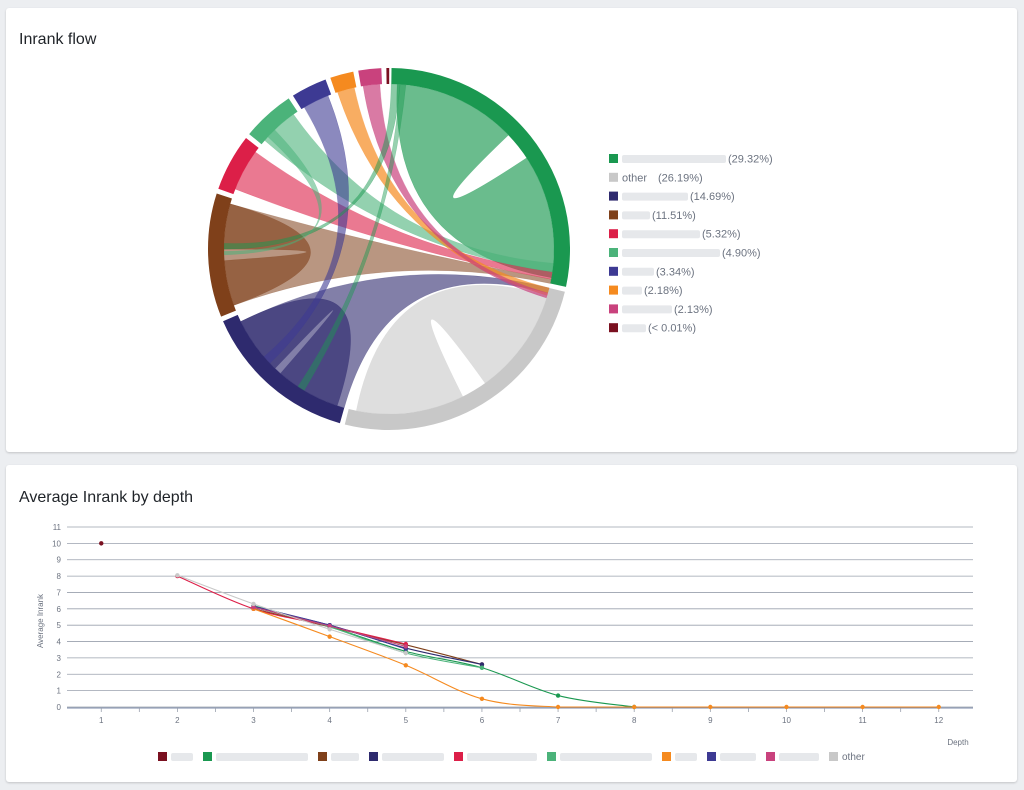  What do you see at coordinates (957, 742) in the screenshot?
I see `x-axis-label: Depth` at bounding box center [957, 742].